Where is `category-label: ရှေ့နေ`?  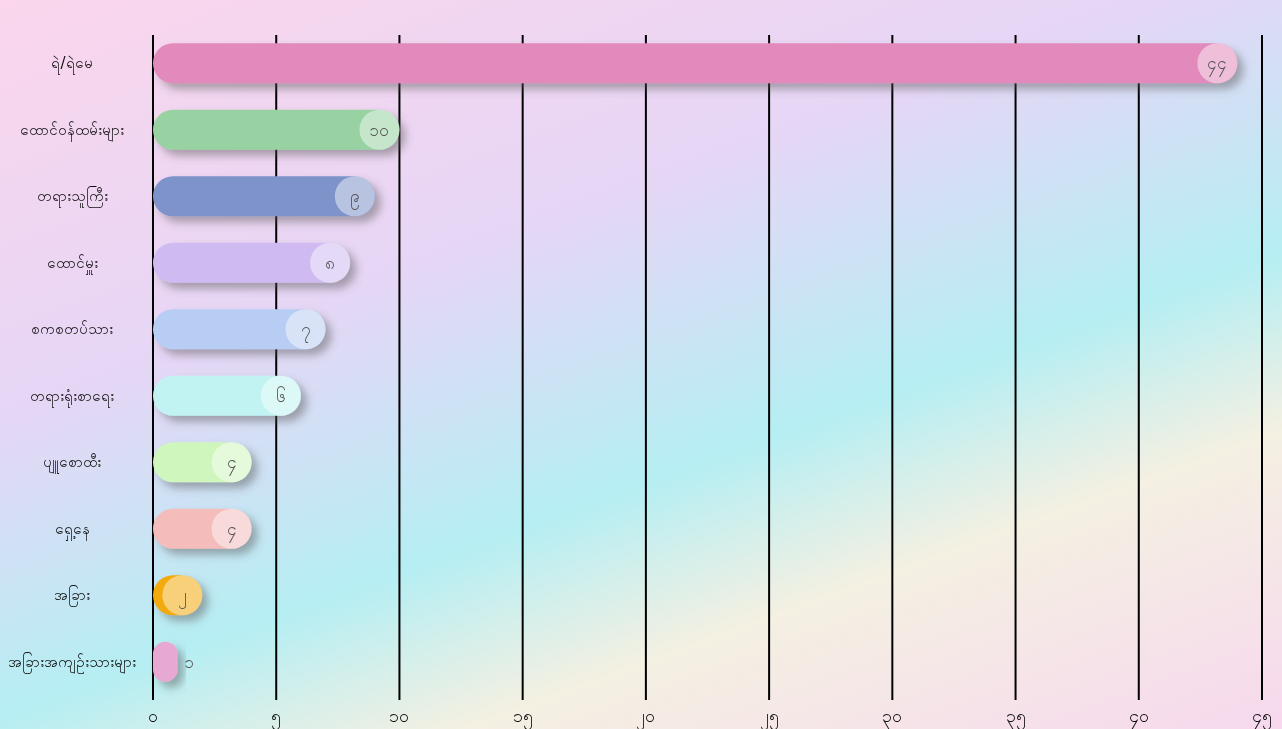 category-label: ရှေ့နေ is located at coordinates (72, 528).